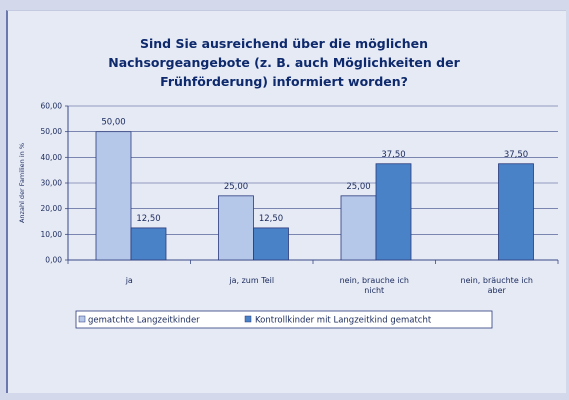 This screenshot has height=400, width=569. Describe the element at coordinates (144, 321) in the screenshot. I see `legend-label-gematchte: gematchte Langzeitkinder` at that location.